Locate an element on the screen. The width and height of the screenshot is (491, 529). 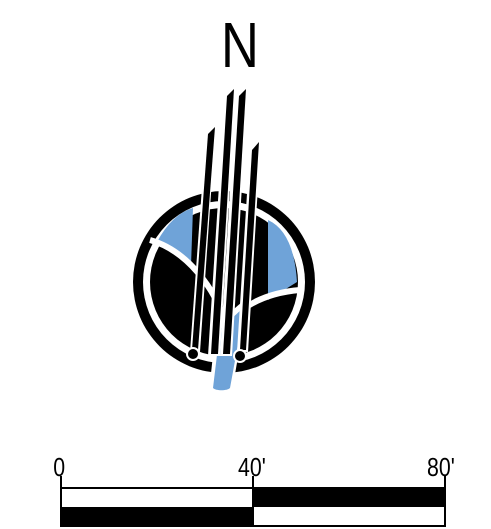
scale-segment-2-bottom is located at coordinates (349, 516).